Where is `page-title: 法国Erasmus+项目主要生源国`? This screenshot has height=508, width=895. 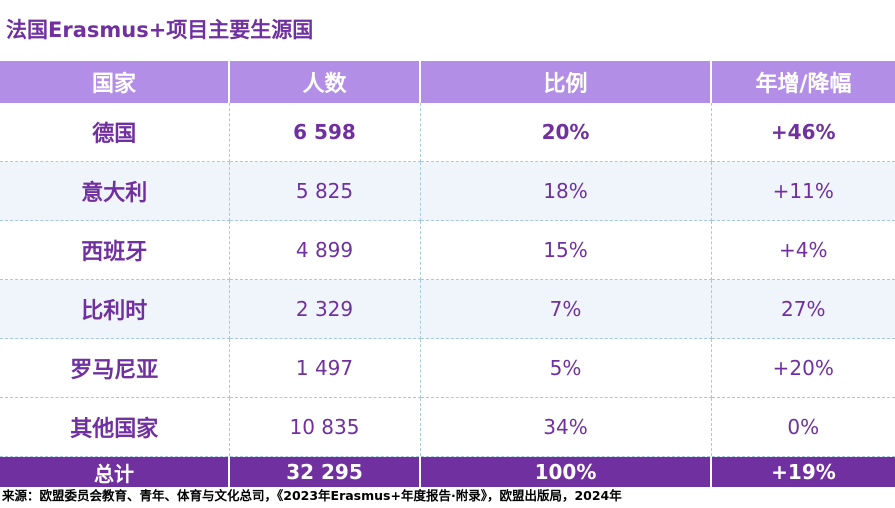 page-title: 法国Erasmus+项目主要生源国 is located at coordinates (160, 30).